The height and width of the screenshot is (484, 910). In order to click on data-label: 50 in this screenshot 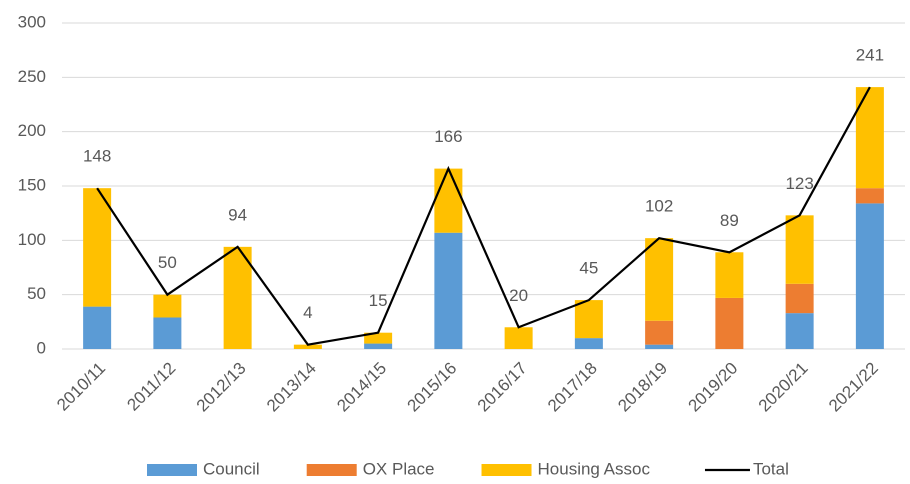, I will do `click(167, 262)`.